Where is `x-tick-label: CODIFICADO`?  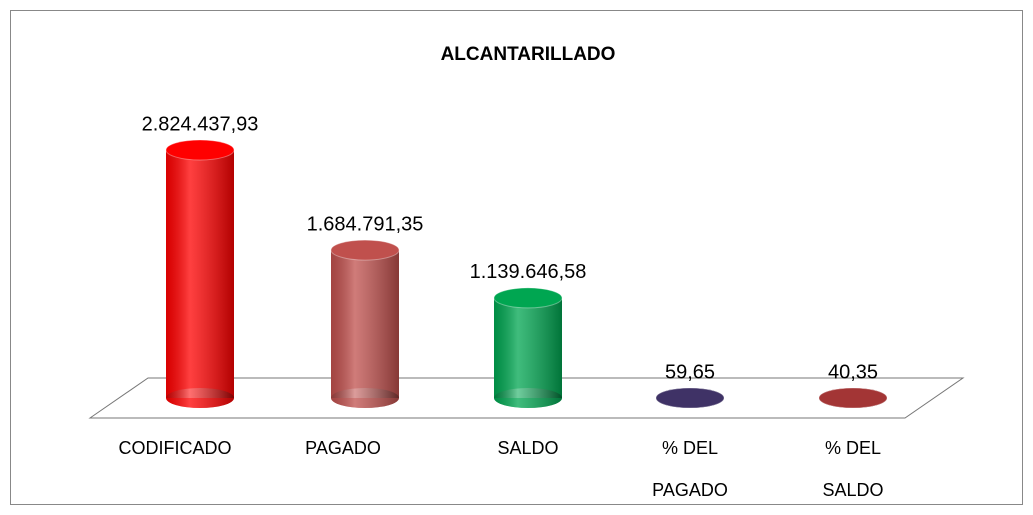
x-tick-label: CODIFICADO is located at coordinates (175, 448).